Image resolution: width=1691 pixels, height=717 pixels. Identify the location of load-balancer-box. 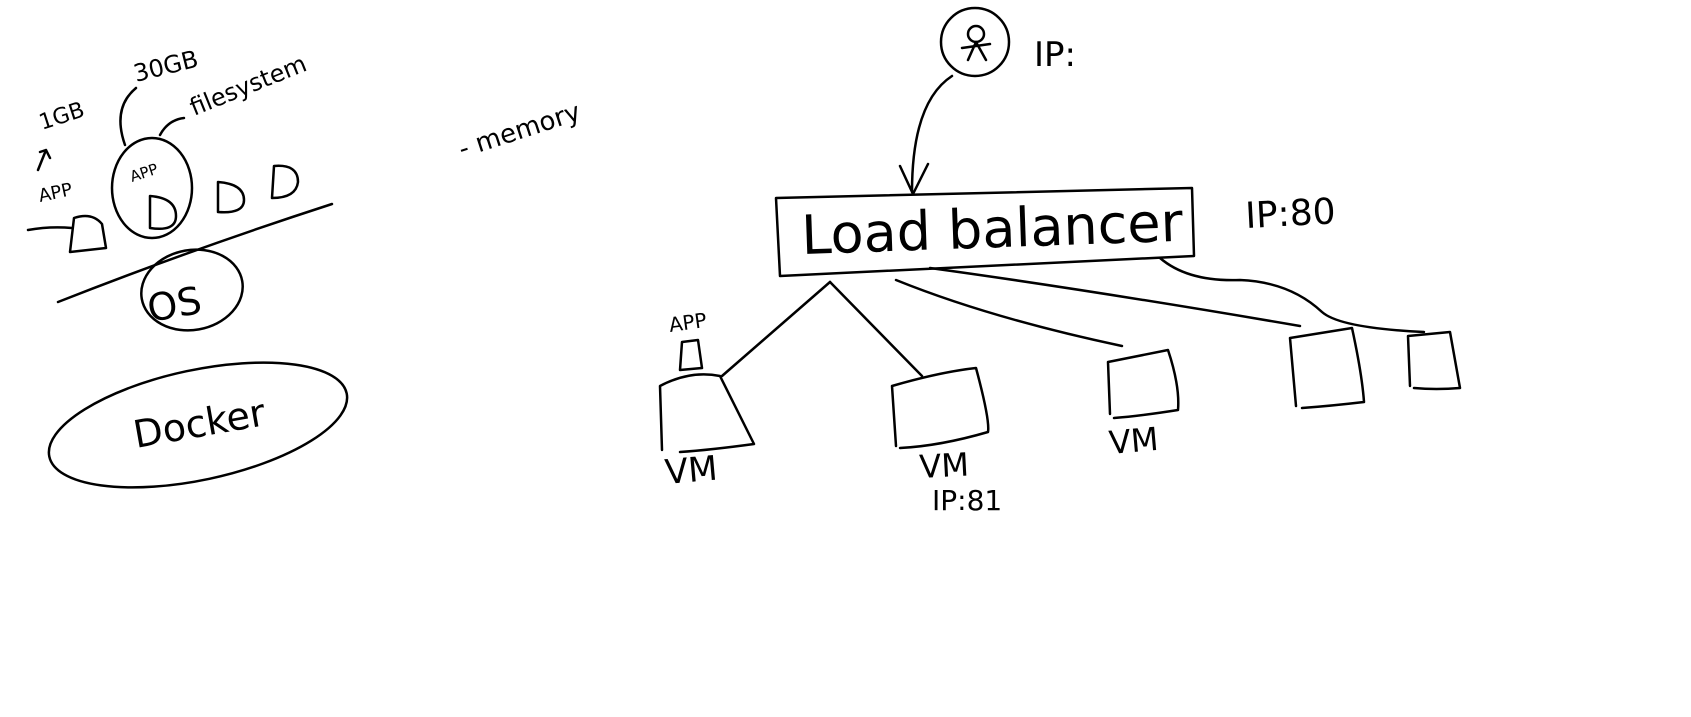
(985, 232).